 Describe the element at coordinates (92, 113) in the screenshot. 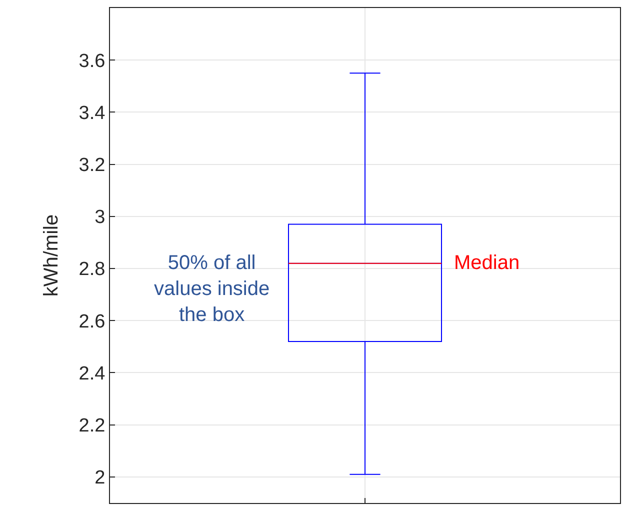

I see `y-tick-label: 3.4` at that location.